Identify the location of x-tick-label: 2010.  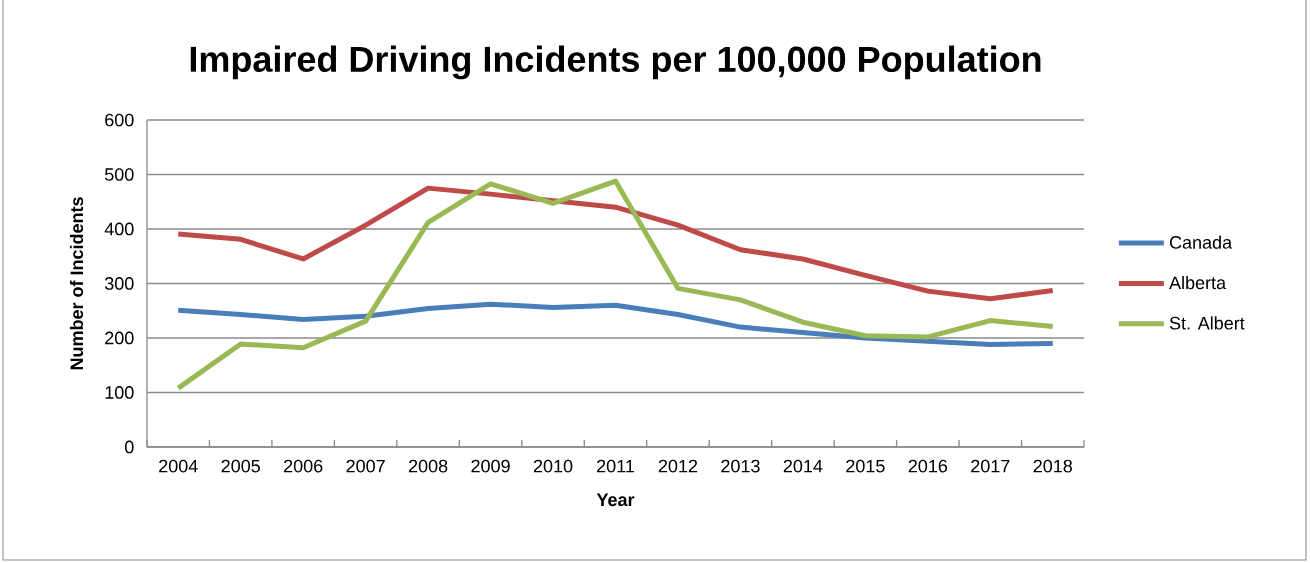
(553, 466).